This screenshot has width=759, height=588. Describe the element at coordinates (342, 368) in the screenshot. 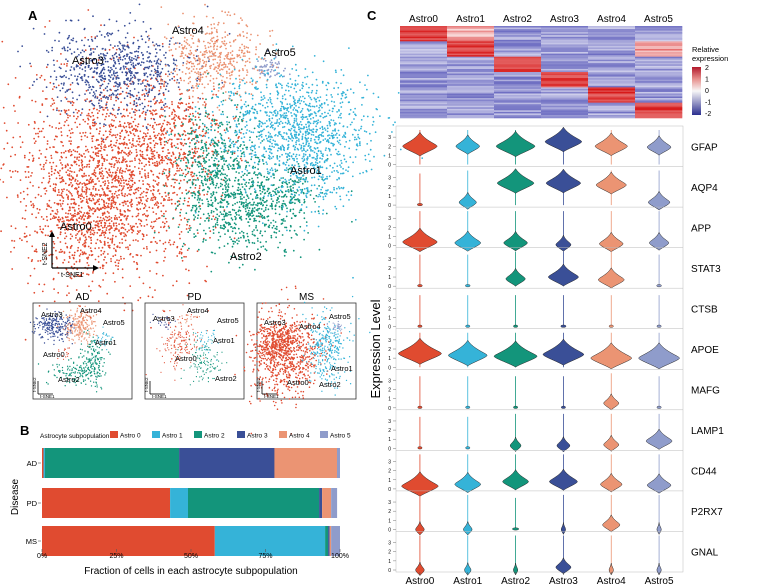

I see `disease-panel-label-astro1: Astro1` at that location.